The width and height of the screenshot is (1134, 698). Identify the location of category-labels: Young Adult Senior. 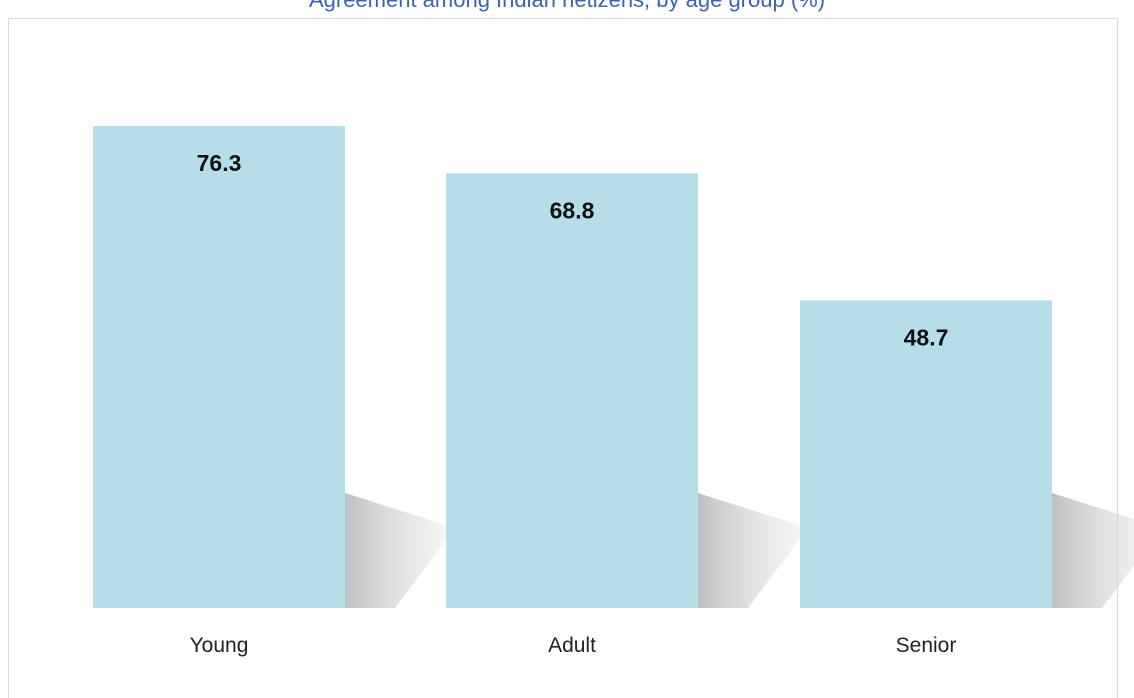
(573, 645).